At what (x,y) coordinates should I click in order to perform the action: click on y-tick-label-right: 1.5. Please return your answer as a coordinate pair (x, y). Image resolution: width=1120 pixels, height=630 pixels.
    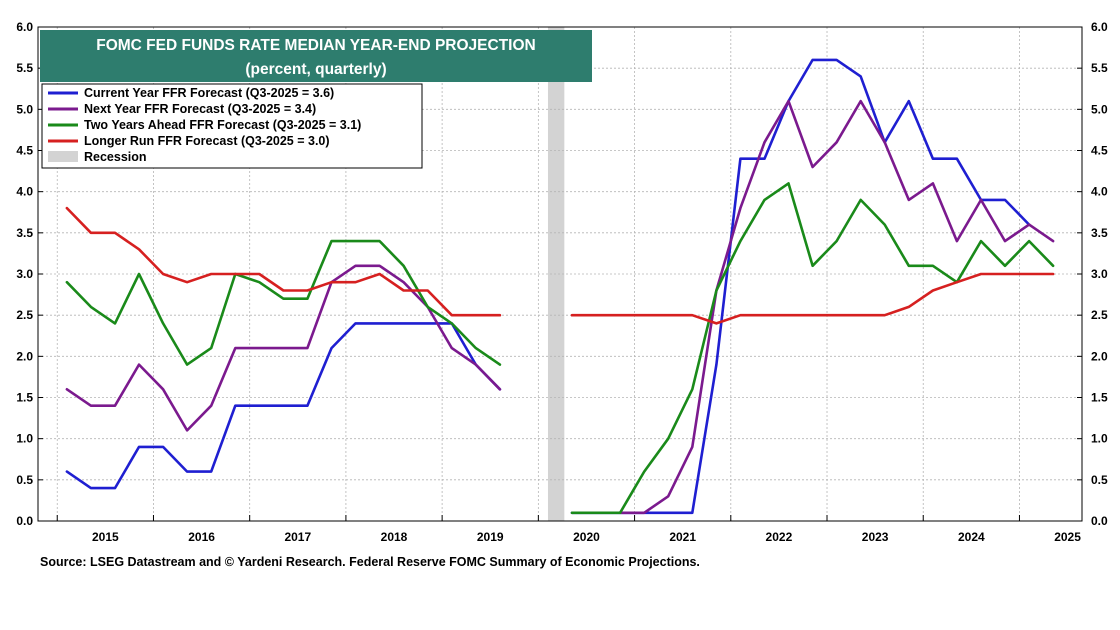
    Looking at the image, I should click on (1099, 398).